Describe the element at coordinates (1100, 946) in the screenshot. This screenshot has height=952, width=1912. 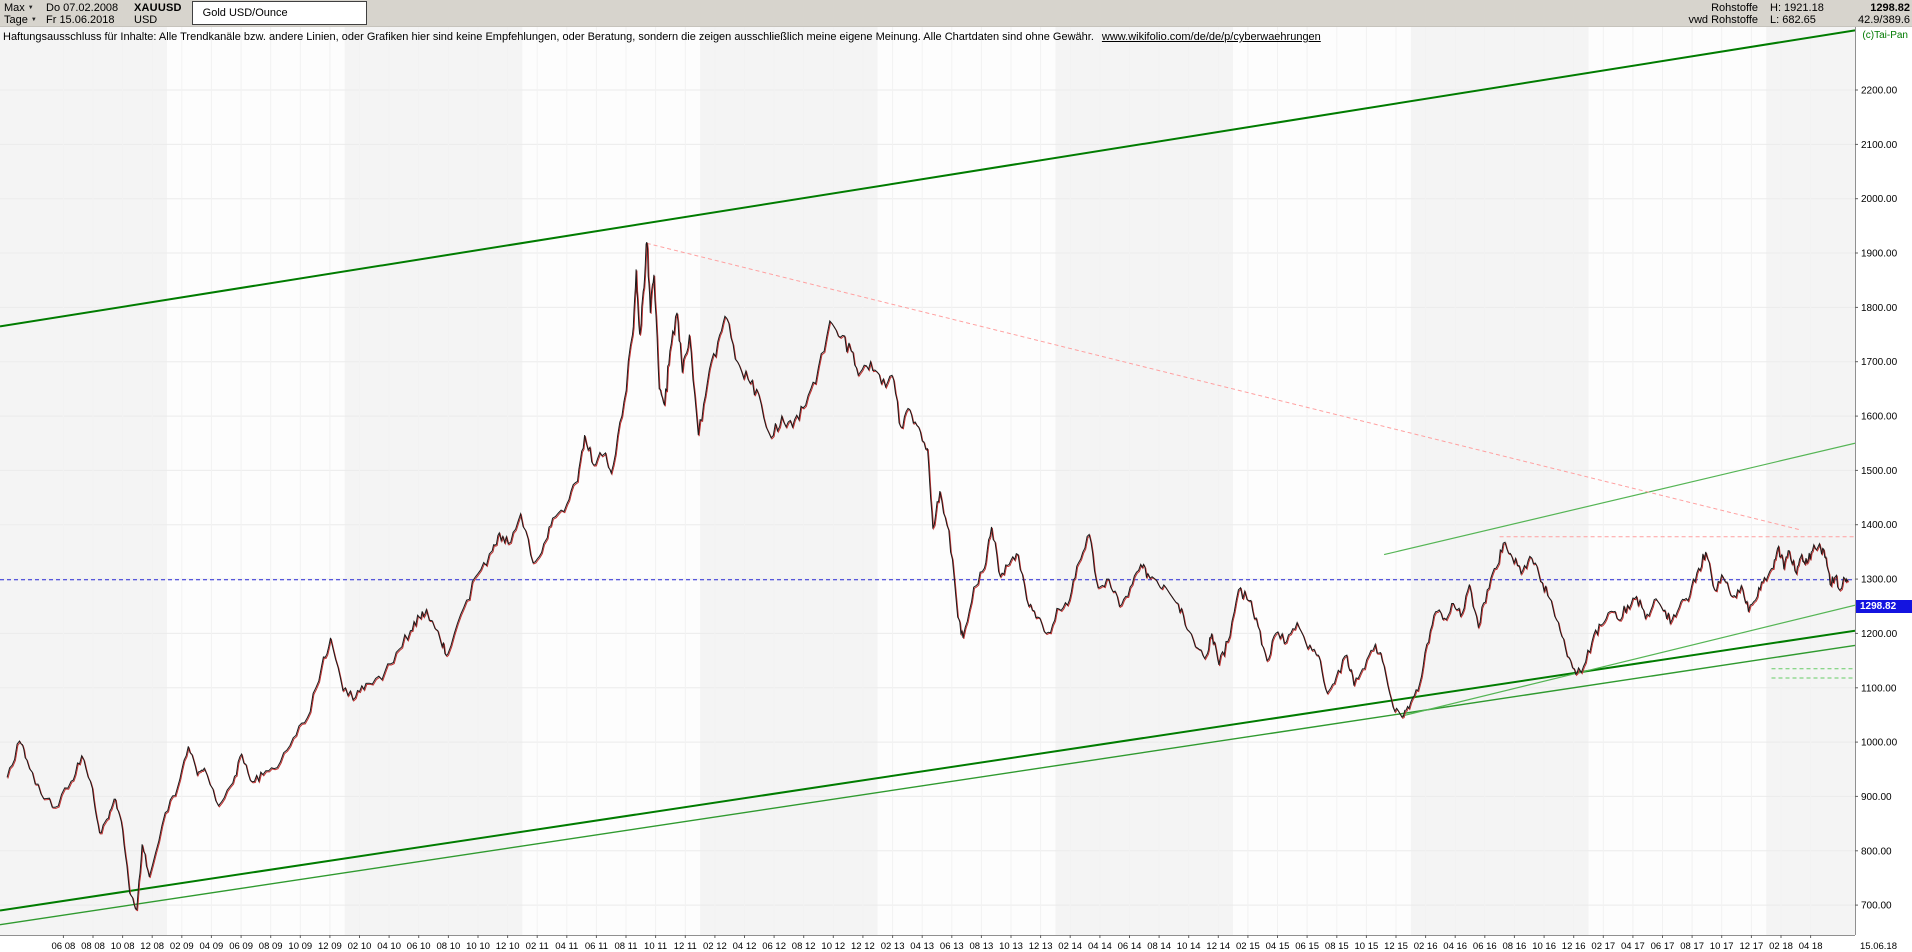
I see `time-axis-label: 04 14` at that location.